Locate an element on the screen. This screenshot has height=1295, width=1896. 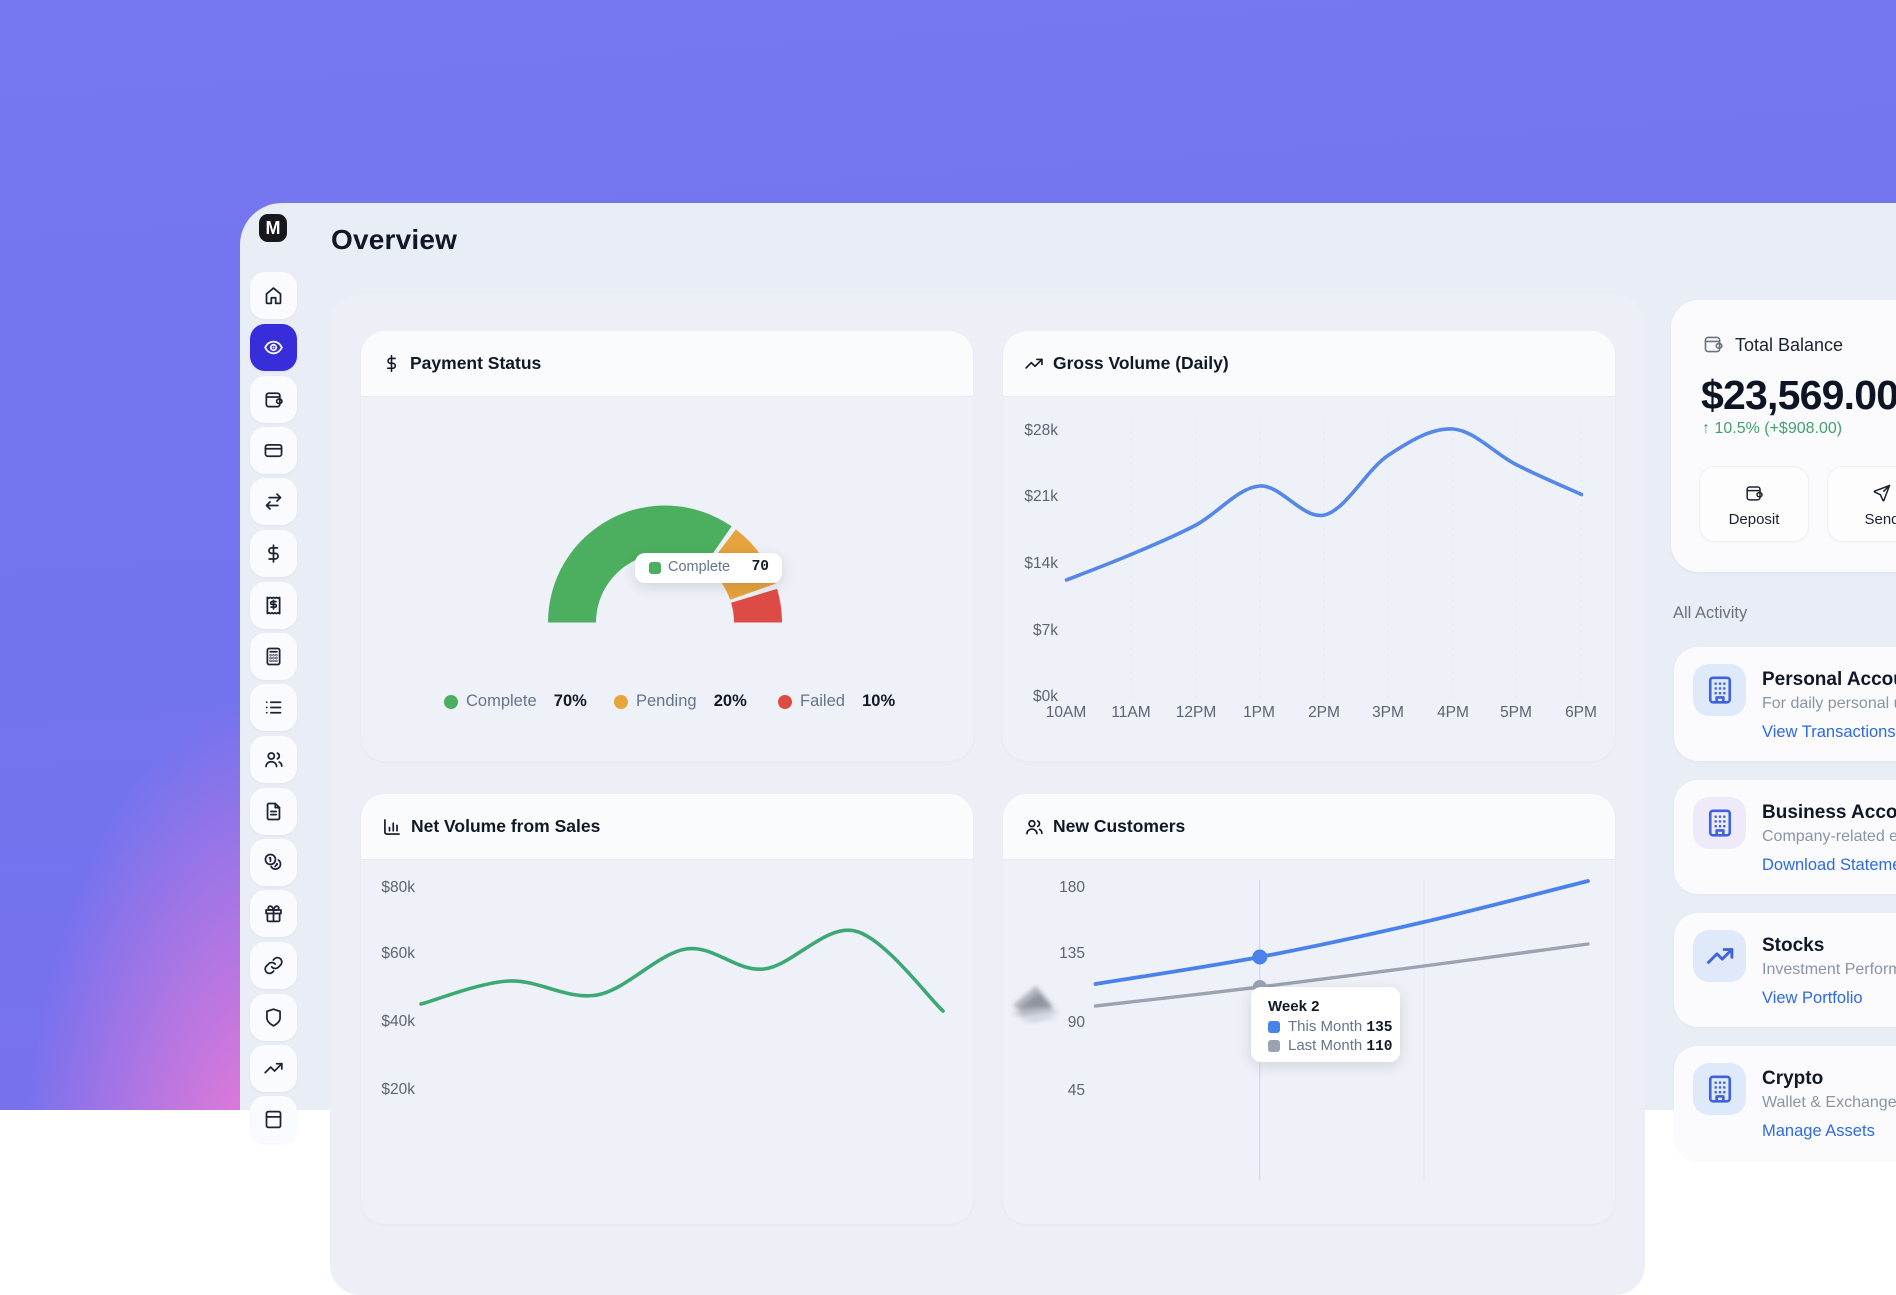
svg-text: 2PM is located at coordinates (1324, 712).